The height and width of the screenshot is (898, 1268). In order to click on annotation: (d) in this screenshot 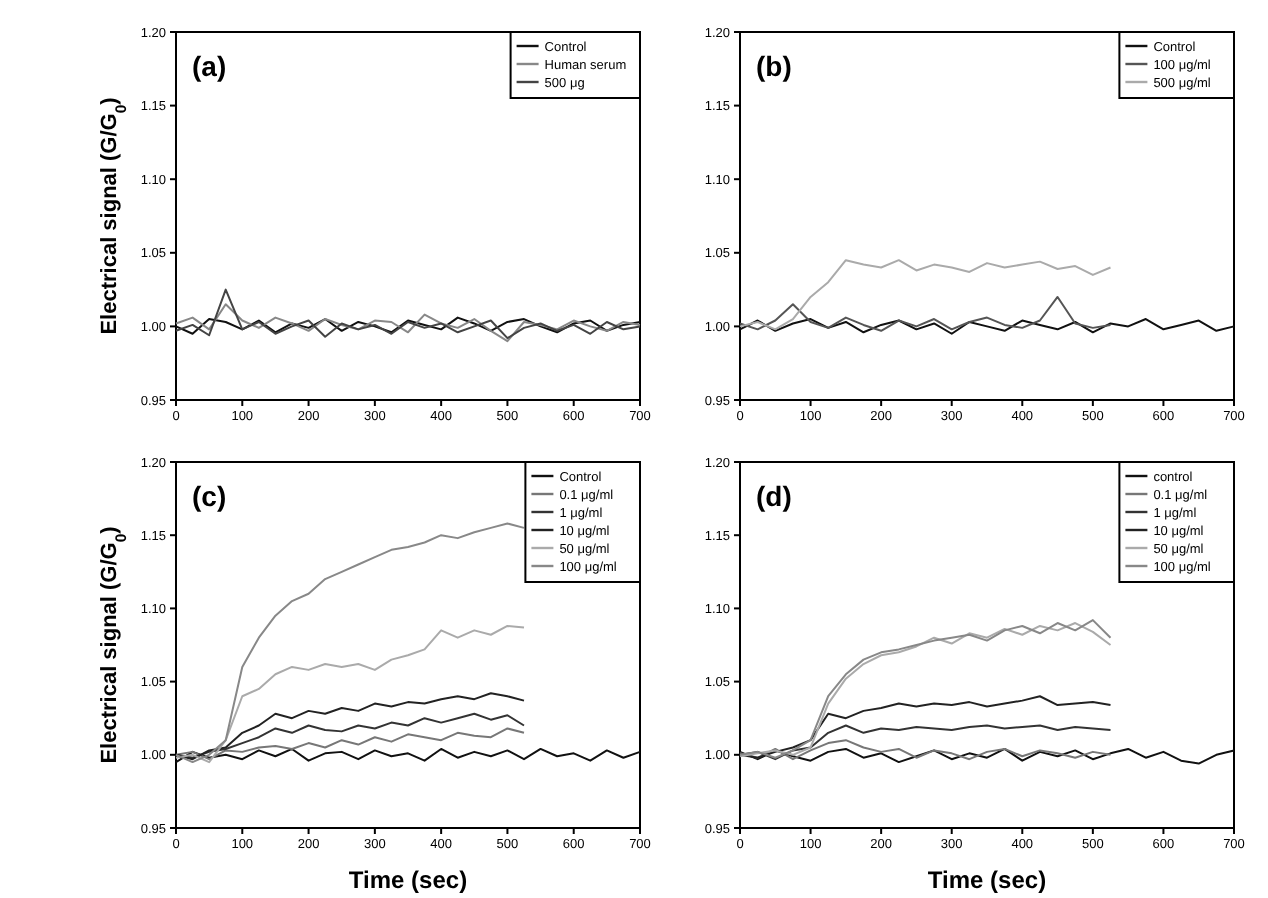, I will do `click(774, 496)`.